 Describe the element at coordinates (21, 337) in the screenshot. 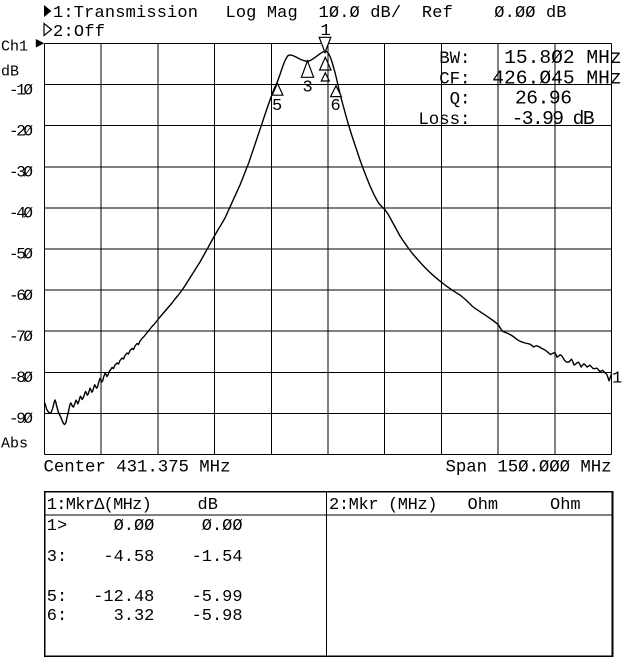

I see `svg-text: -7Ø` at that location.